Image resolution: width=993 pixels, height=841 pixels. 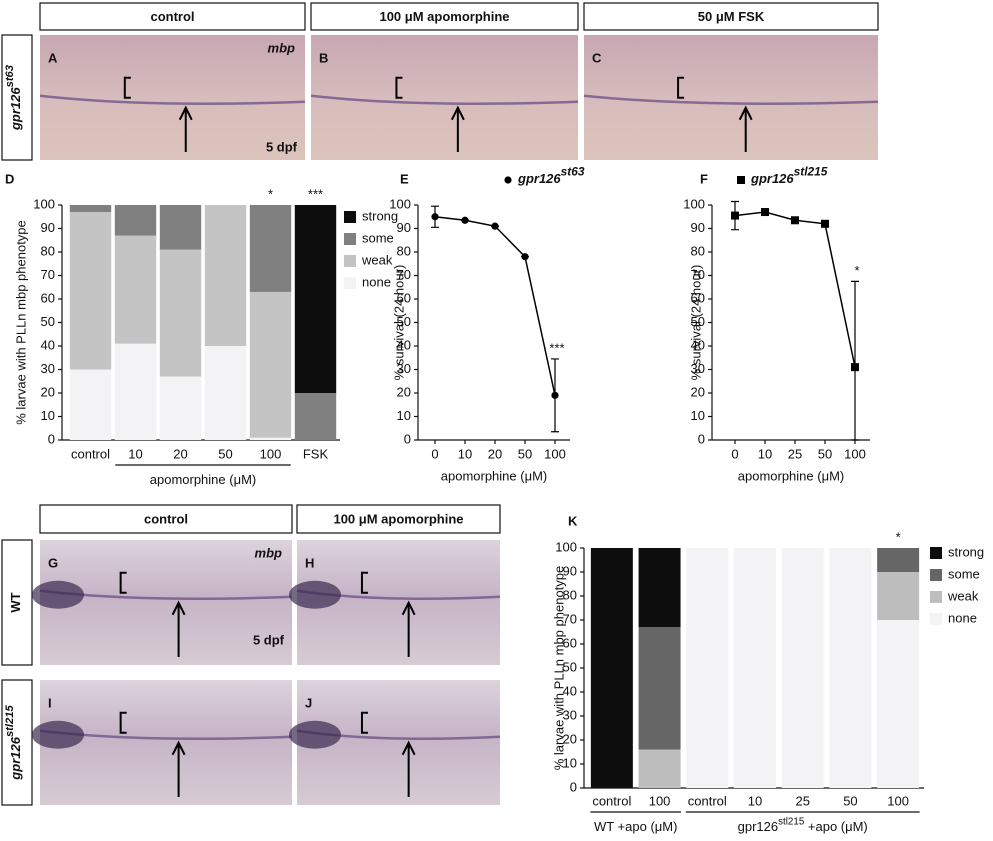 I want to click on x-tick-label: 20, so click(x=180, y=453).